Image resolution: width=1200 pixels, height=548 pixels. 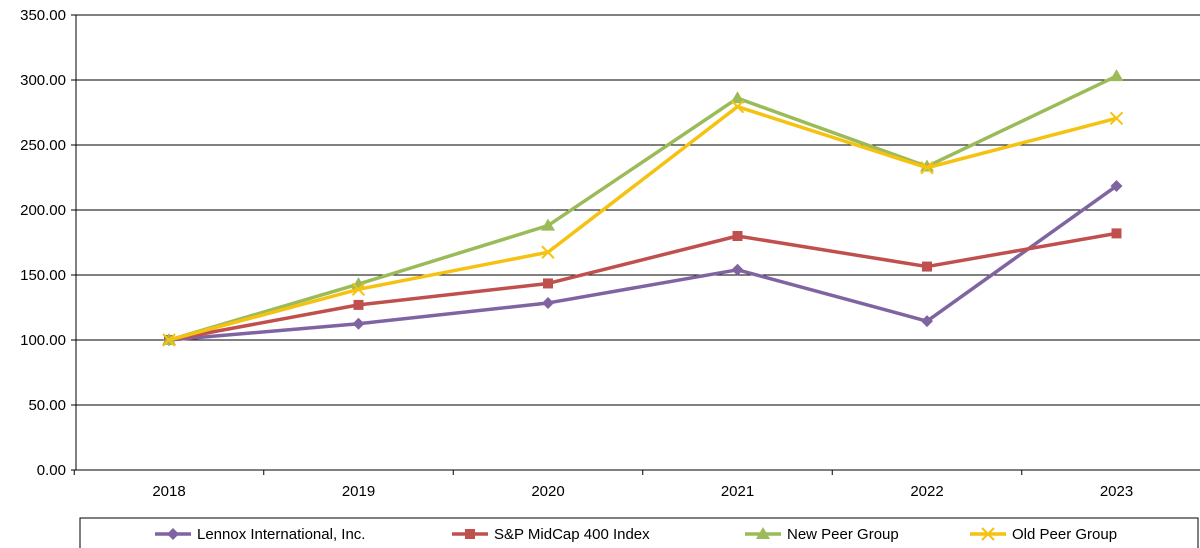 I want to click on legend-box, so click(x=639, y=532).